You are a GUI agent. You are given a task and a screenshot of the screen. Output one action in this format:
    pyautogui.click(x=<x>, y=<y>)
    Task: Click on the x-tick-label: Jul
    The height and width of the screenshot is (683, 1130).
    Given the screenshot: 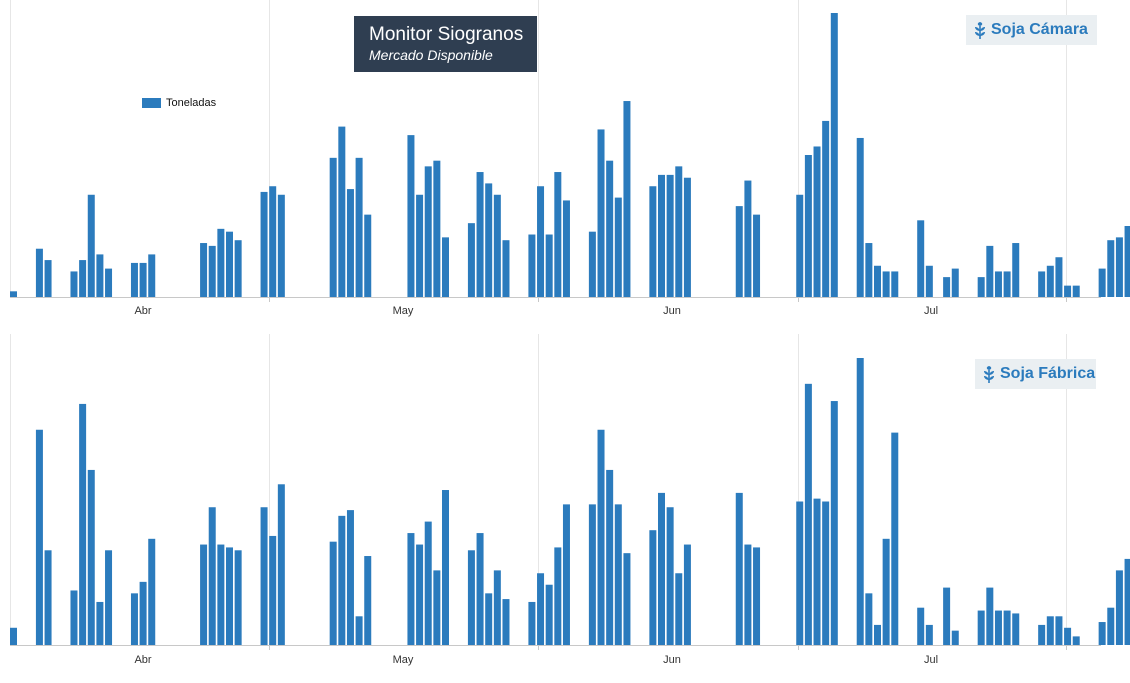 What is the action you would take?
    pyautogui.click(x=931, y=311)
    